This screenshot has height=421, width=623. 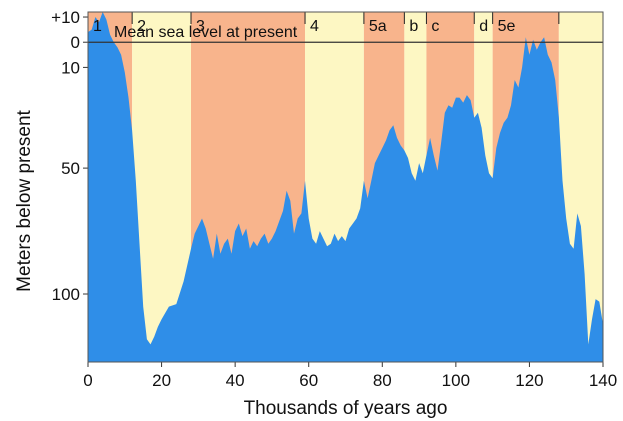 I want to click on y-tick-label: +10, so click(x=65, y=17).